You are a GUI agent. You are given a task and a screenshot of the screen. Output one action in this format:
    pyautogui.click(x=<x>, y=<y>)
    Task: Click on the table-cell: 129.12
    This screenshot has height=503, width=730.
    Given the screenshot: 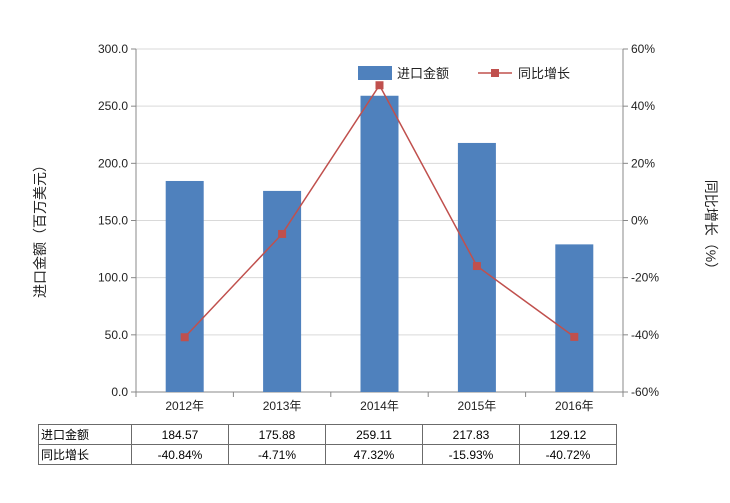 What is the action you would take?
    pyautogui.click(x=568, y=434)
    